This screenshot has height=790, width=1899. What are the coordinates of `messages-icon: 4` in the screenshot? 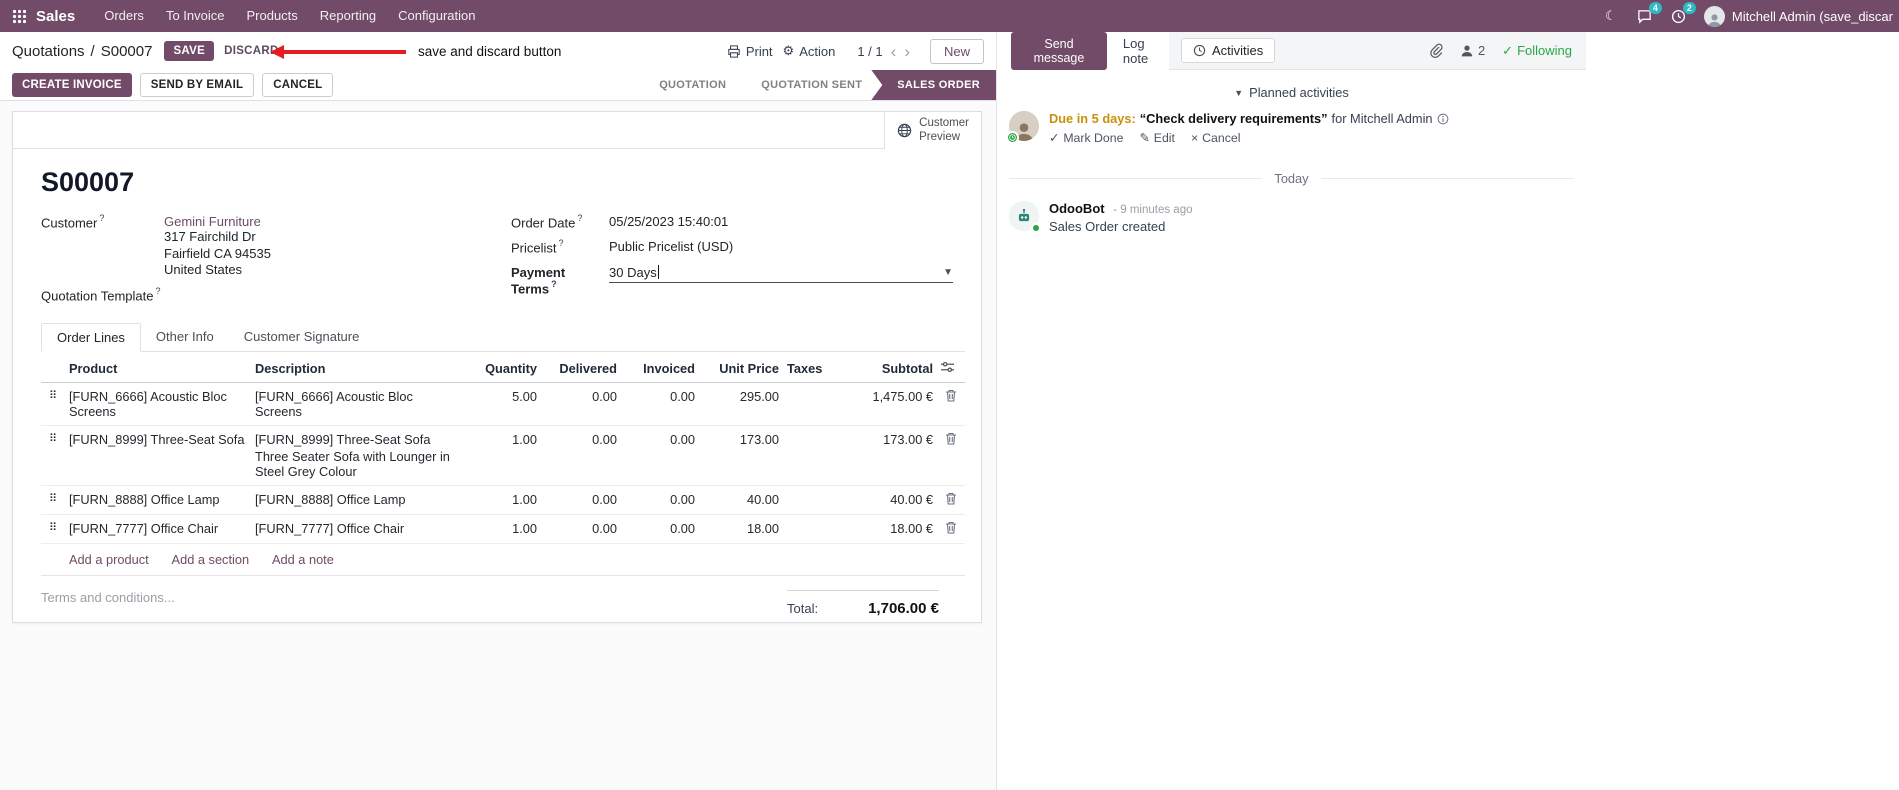 It's located at (1649, 13).